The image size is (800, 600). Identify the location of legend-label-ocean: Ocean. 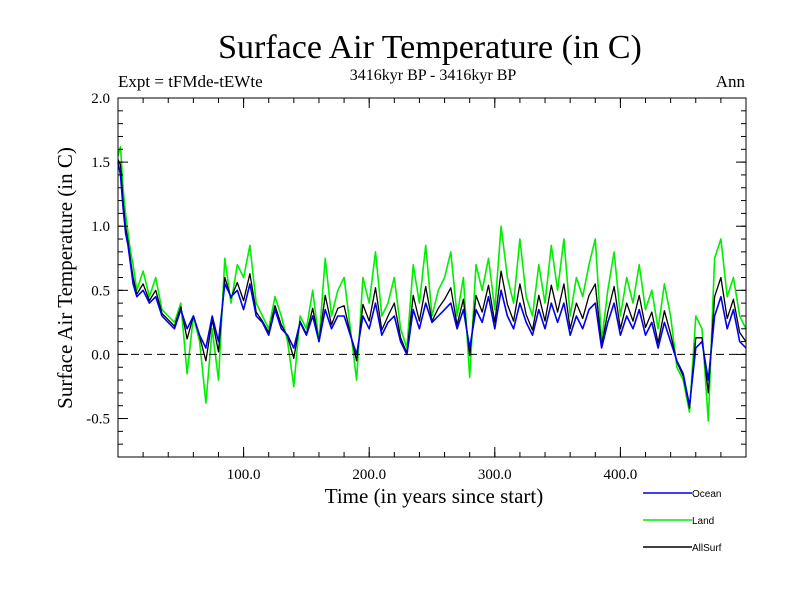
(706, 494).